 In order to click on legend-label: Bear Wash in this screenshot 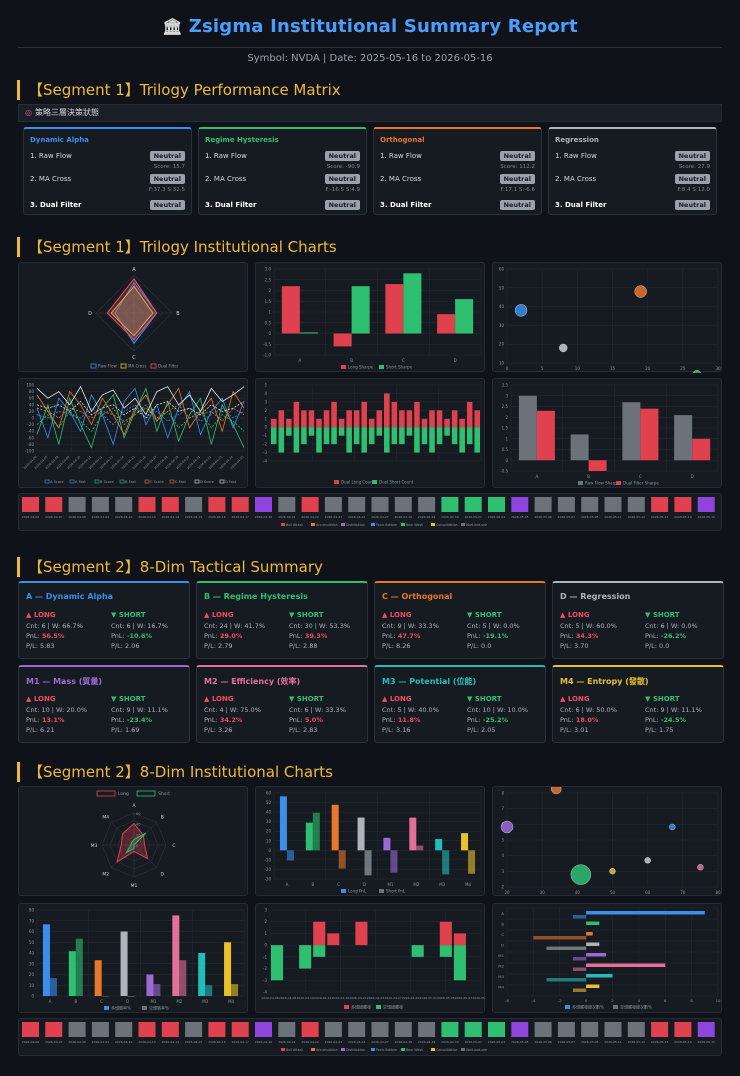, I will do `click(414, 525)`.